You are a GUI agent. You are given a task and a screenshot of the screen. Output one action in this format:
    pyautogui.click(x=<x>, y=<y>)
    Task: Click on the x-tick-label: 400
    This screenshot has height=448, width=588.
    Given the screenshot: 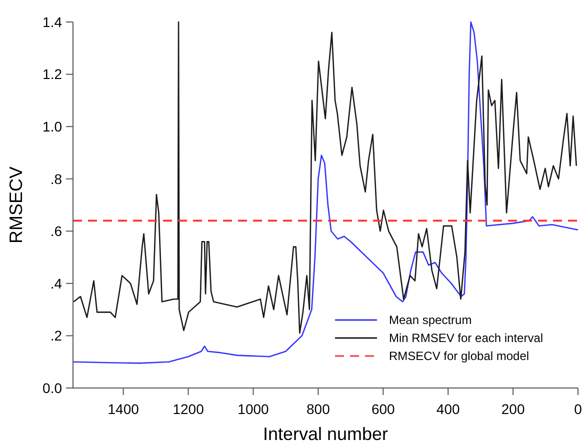 What is the action you would take?
    pyautogui.click(x=448, y=409)
    